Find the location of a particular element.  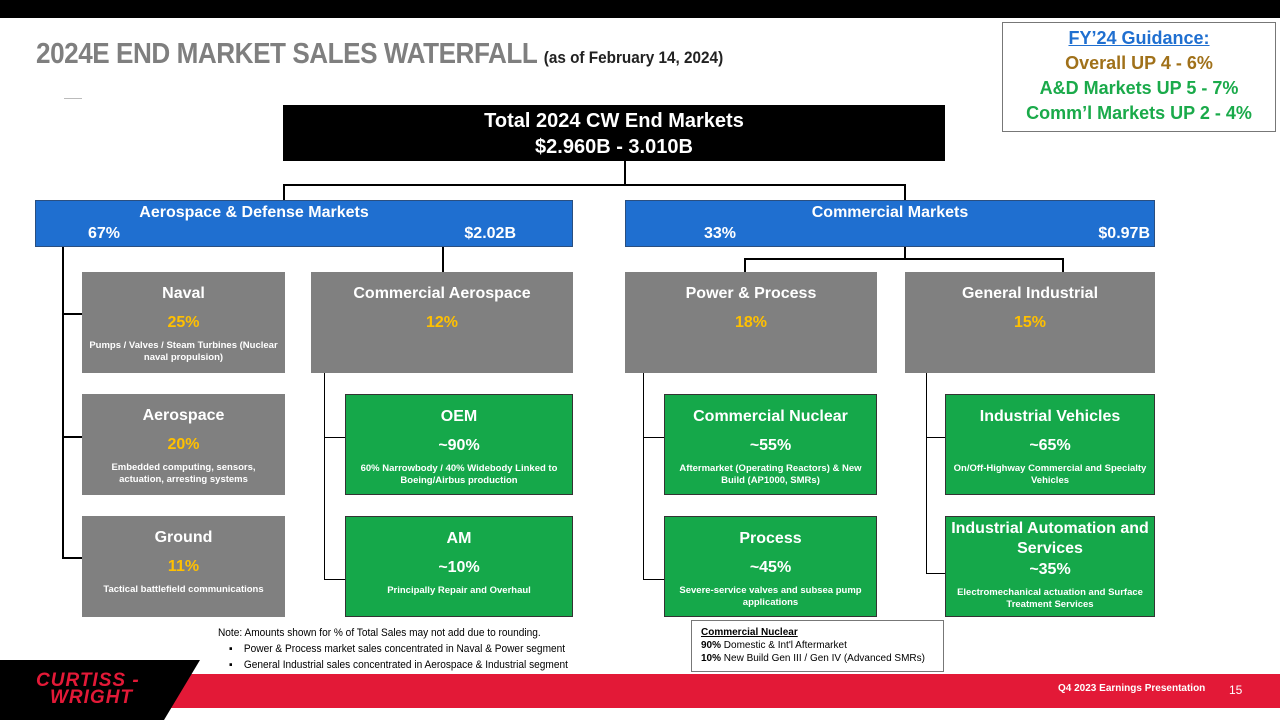

total-label: Total 2024 CW End Markets is located at coordinates (614, 121).